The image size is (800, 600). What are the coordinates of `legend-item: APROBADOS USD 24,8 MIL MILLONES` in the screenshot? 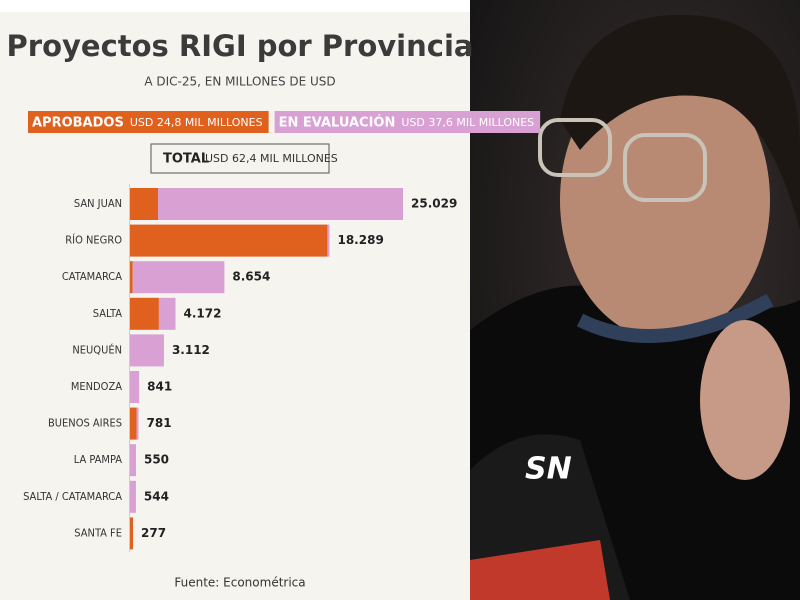 It's located at (148, 122).